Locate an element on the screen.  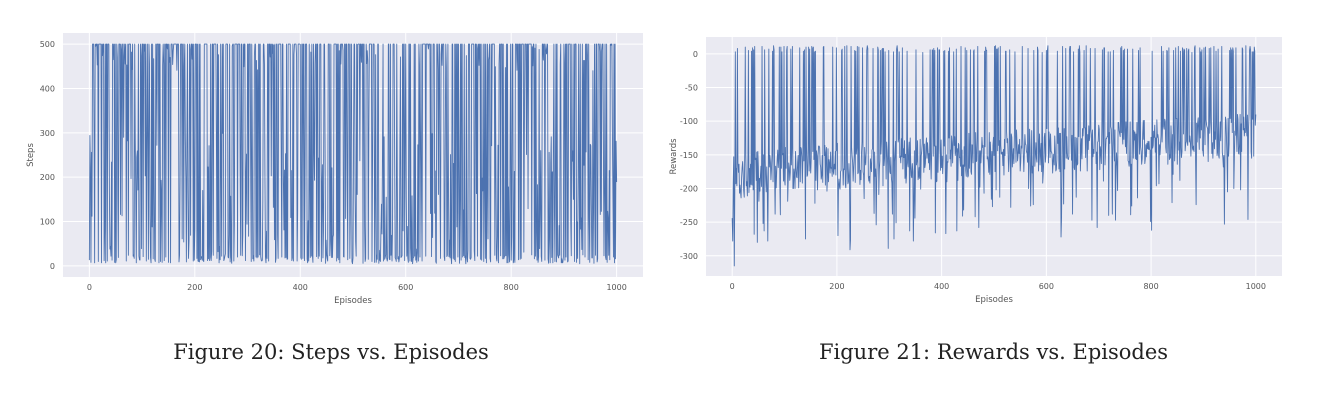
steps-y-tick-label: 500 is located at coordinates (47, 44).